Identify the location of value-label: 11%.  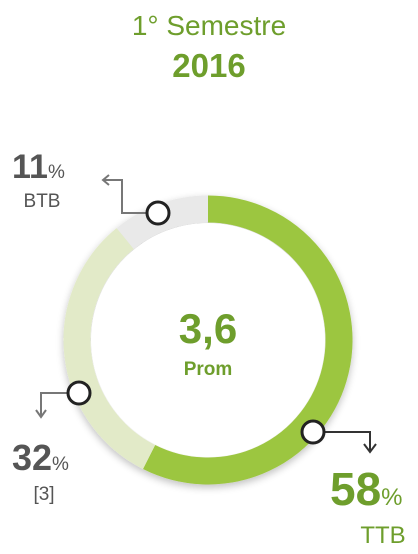
(38, 167).